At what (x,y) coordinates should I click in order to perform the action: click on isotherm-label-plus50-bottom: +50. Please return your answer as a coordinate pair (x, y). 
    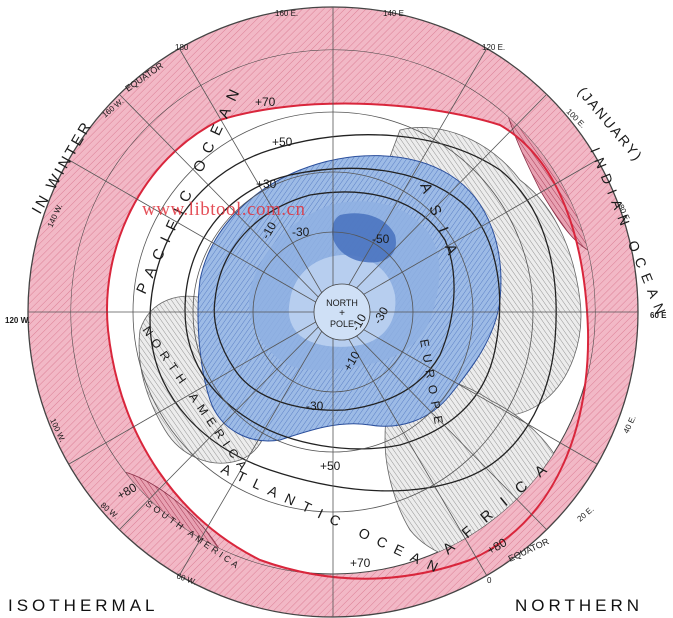
    Looking at the image, I should click on (330, 466).